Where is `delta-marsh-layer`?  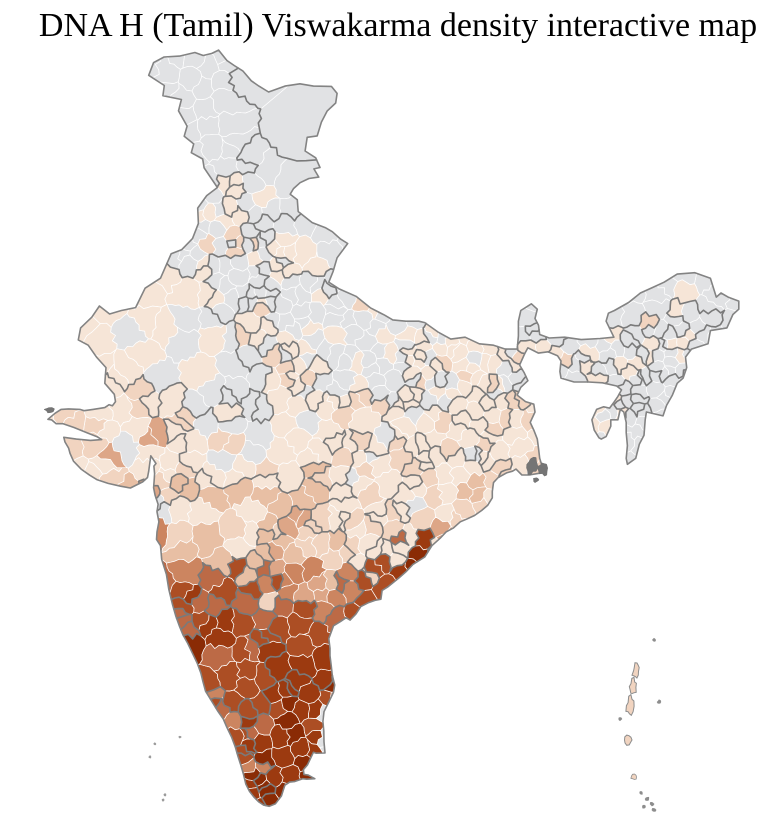
delta-marsh-layer is located at coordinates (295, 445).